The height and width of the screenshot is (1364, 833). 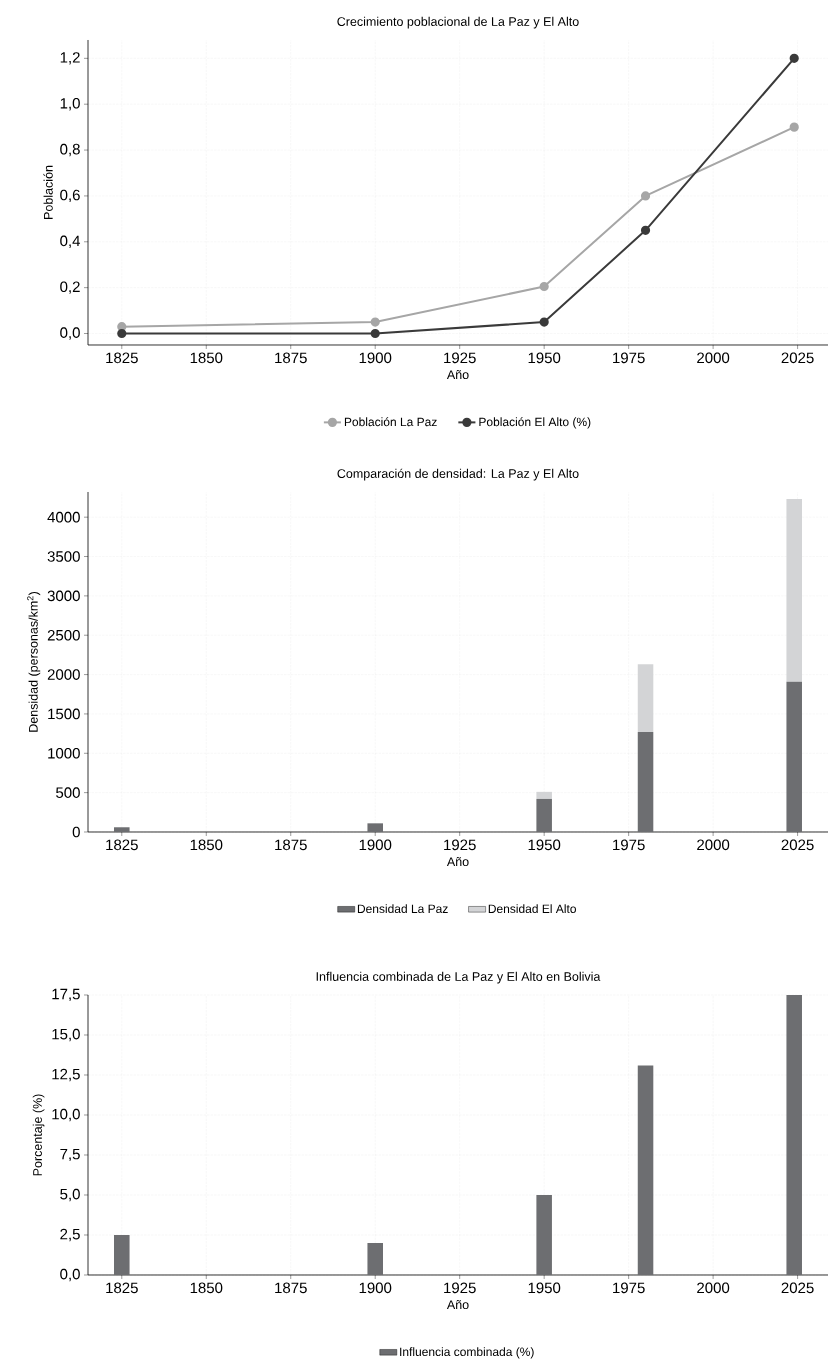 What do you see at coordinates (63, 674) in the screenshot?
I see `y-tick-label: 2000` at bounding box center [63, 674].